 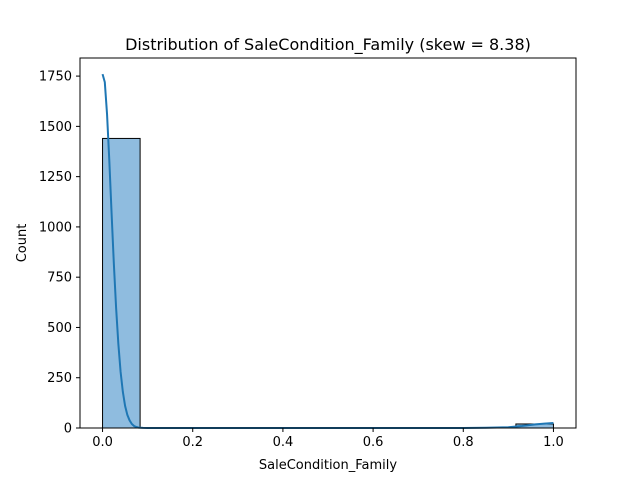 I want to click on x-axis: 0.0 0.2 0.4 0.6 0.8 1.0, so click(x=328, y=439).